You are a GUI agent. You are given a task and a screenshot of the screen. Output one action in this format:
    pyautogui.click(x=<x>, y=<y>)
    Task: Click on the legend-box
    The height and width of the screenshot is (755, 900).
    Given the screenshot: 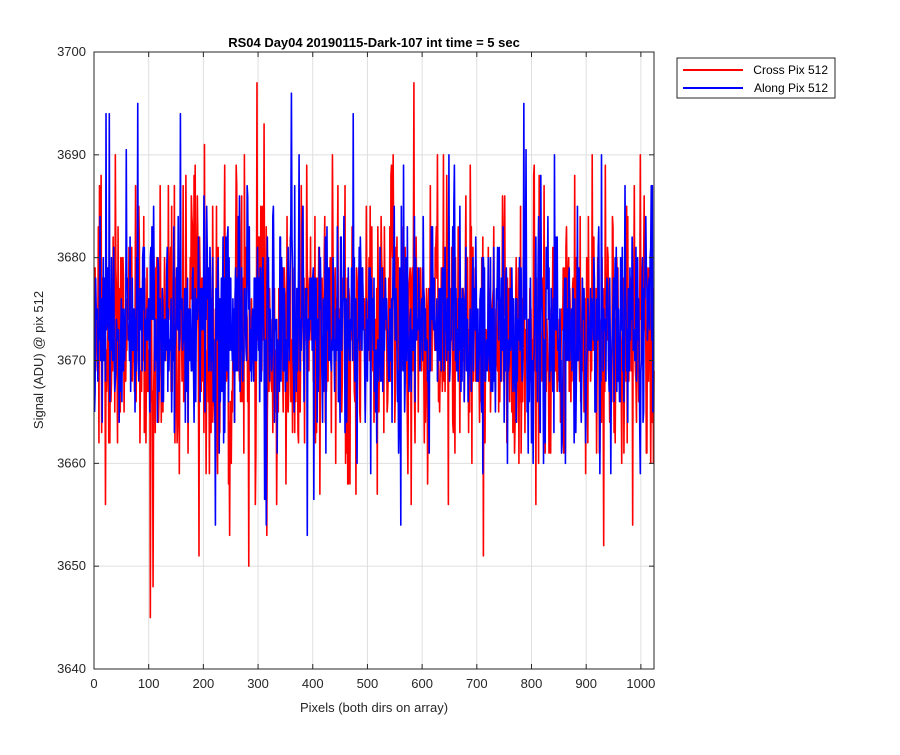 What is the action you would take?
    pyautogui.click(x=756, y=78)
    